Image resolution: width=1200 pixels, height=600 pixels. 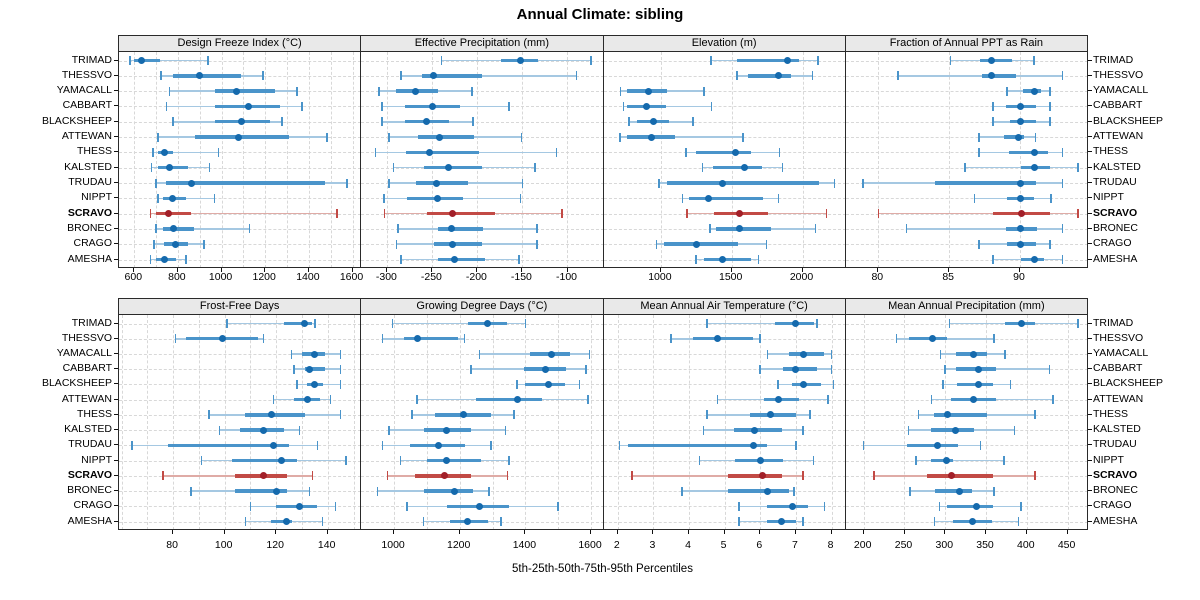 I want to click on station-label-left: NIPPT, so click(x=96, y=459).